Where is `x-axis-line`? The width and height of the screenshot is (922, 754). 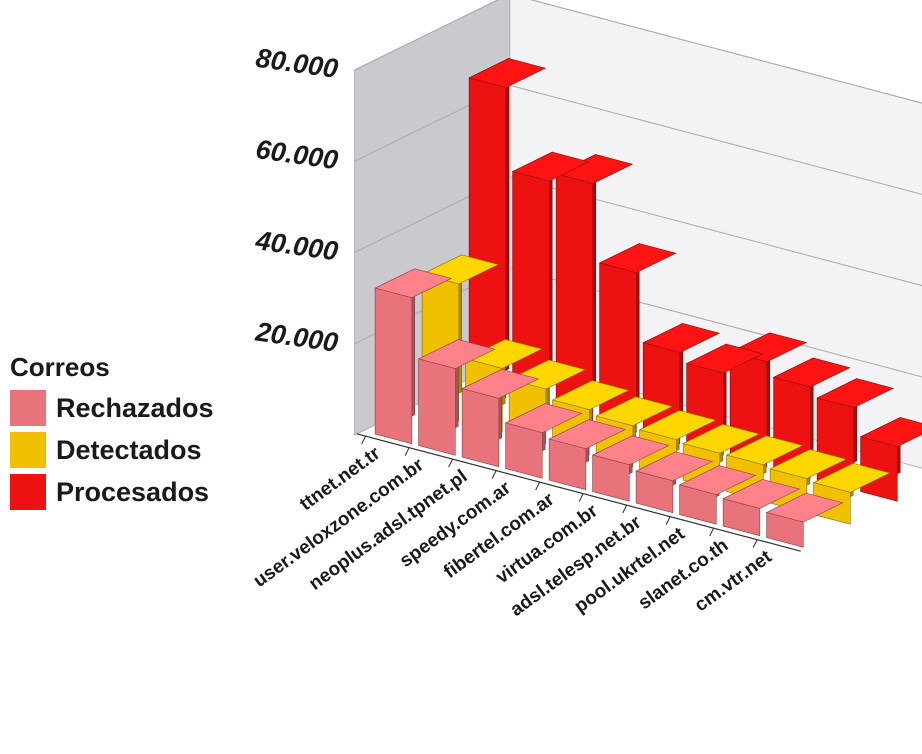
x-axis-line is located at coordinates (578, 492).